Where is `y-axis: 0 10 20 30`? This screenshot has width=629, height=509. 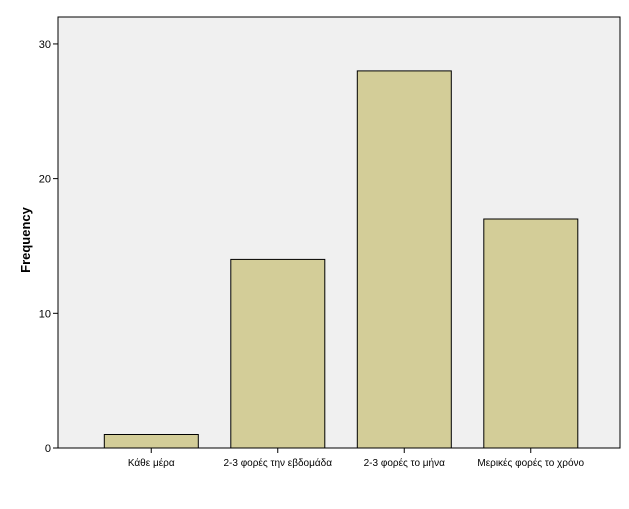
y-axis: 0 10 20 30 is located at coordinates (48, 247).